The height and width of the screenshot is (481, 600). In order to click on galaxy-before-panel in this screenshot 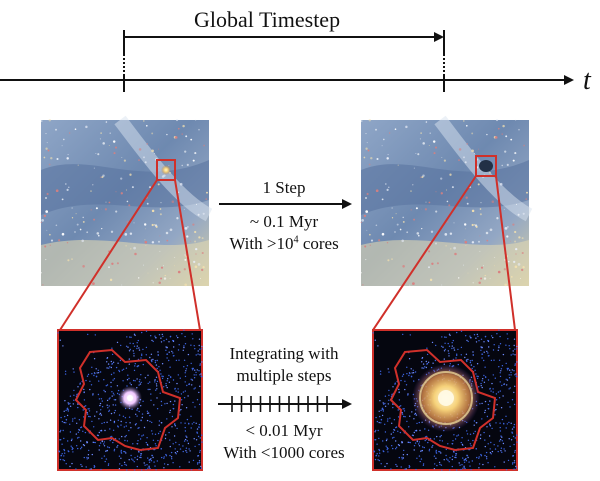, I will do `click(126, 201)`.